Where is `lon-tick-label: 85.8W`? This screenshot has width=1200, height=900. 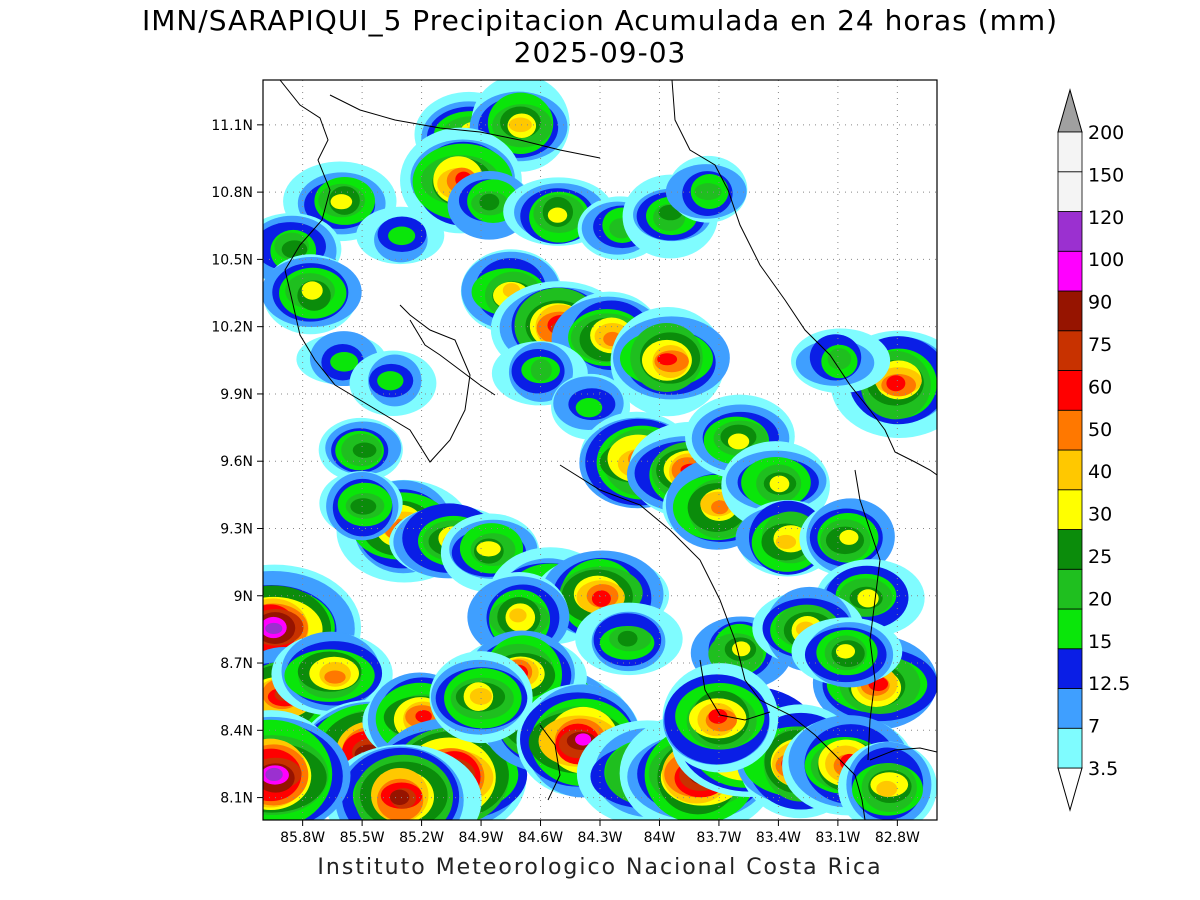 lon-tick-label: 85.8W is located at coordinates (302, 838).